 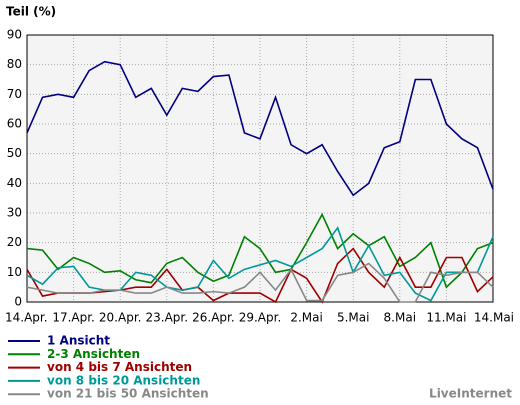 I want to click on x-tick-label: 23.Apr., so click(x=167, y=318).